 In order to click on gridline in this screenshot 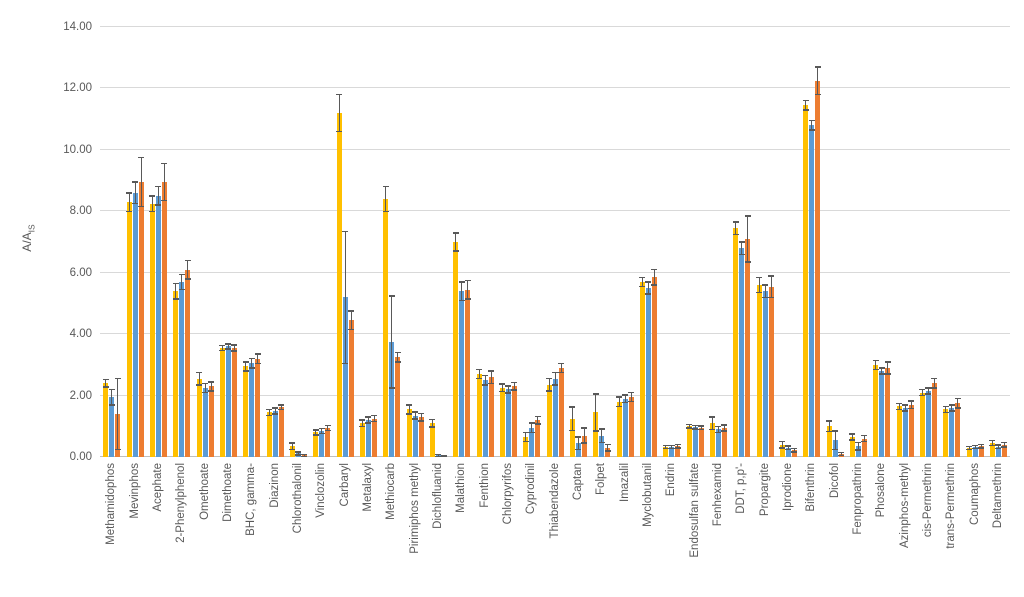, I will do `click(555, 272)`.